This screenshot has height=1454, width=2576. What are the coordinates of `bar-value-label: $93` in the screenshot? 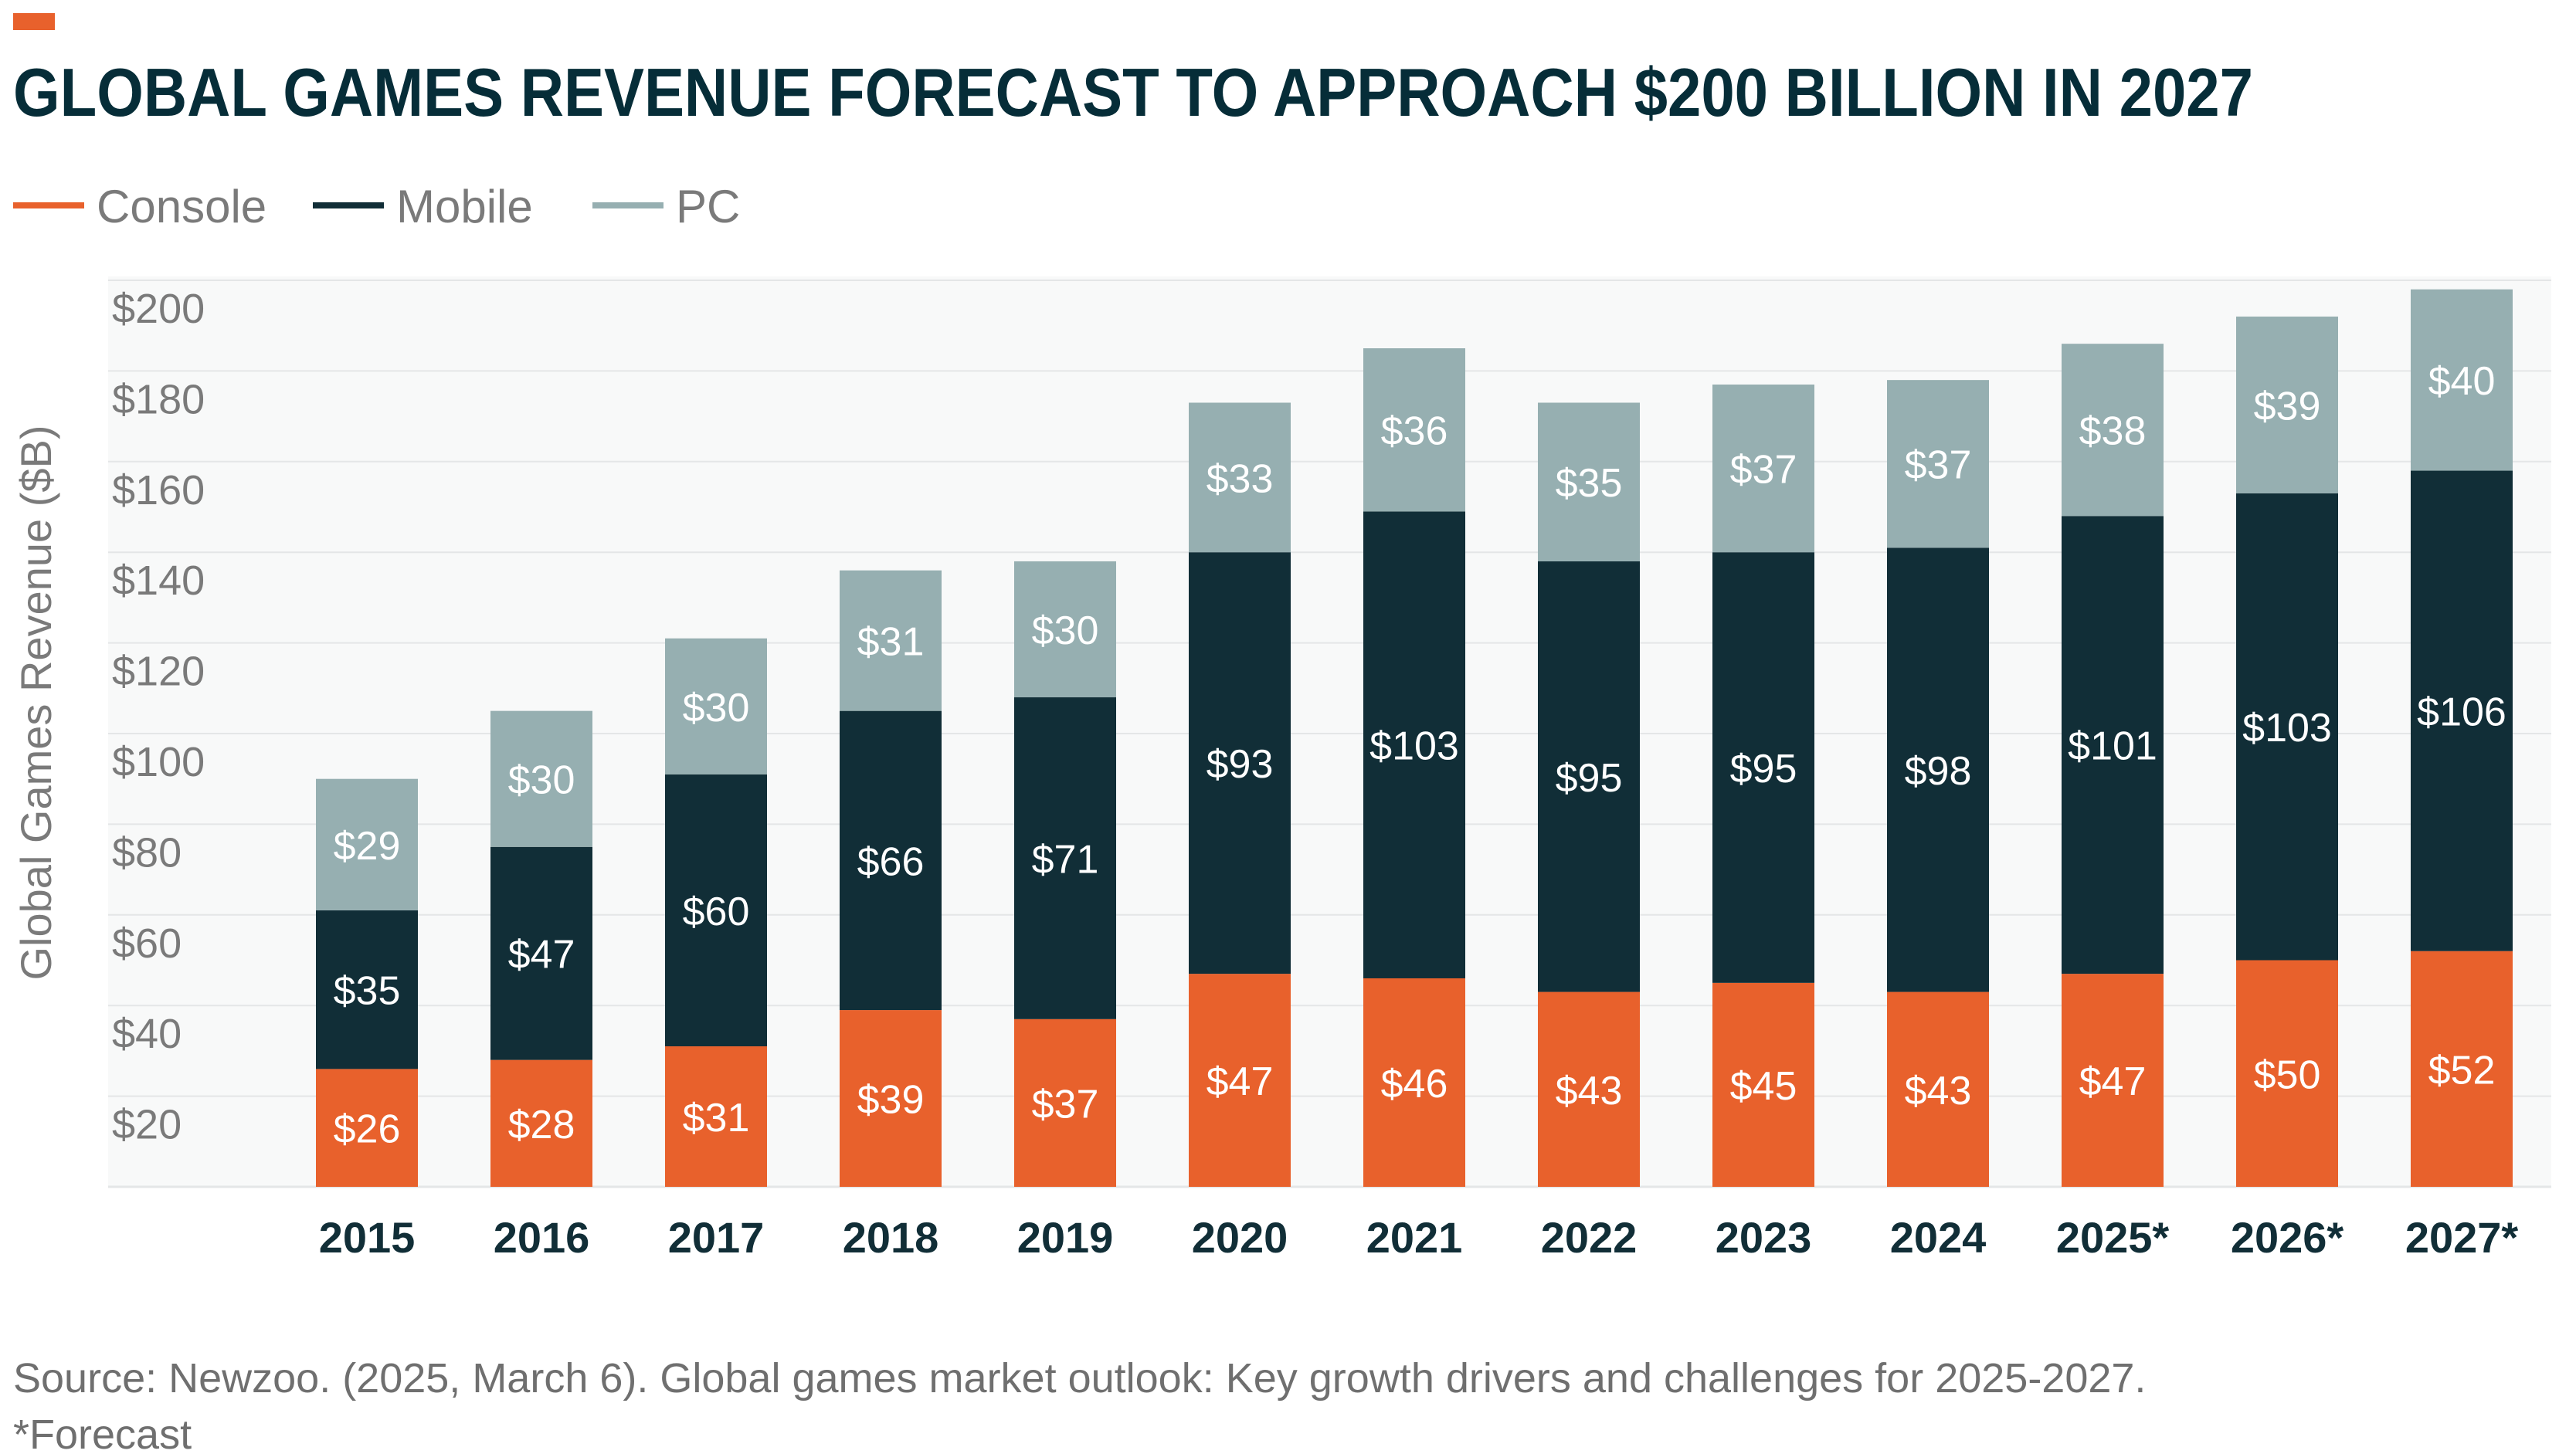 It's located at (1240, 764).